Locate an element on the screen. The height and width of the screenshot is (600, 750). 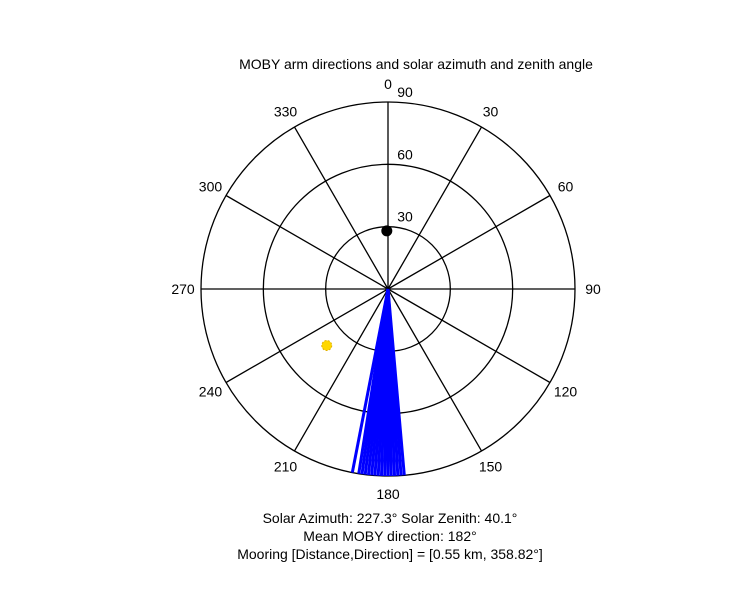
sun-position-marker is located at coordinates (327, 346).